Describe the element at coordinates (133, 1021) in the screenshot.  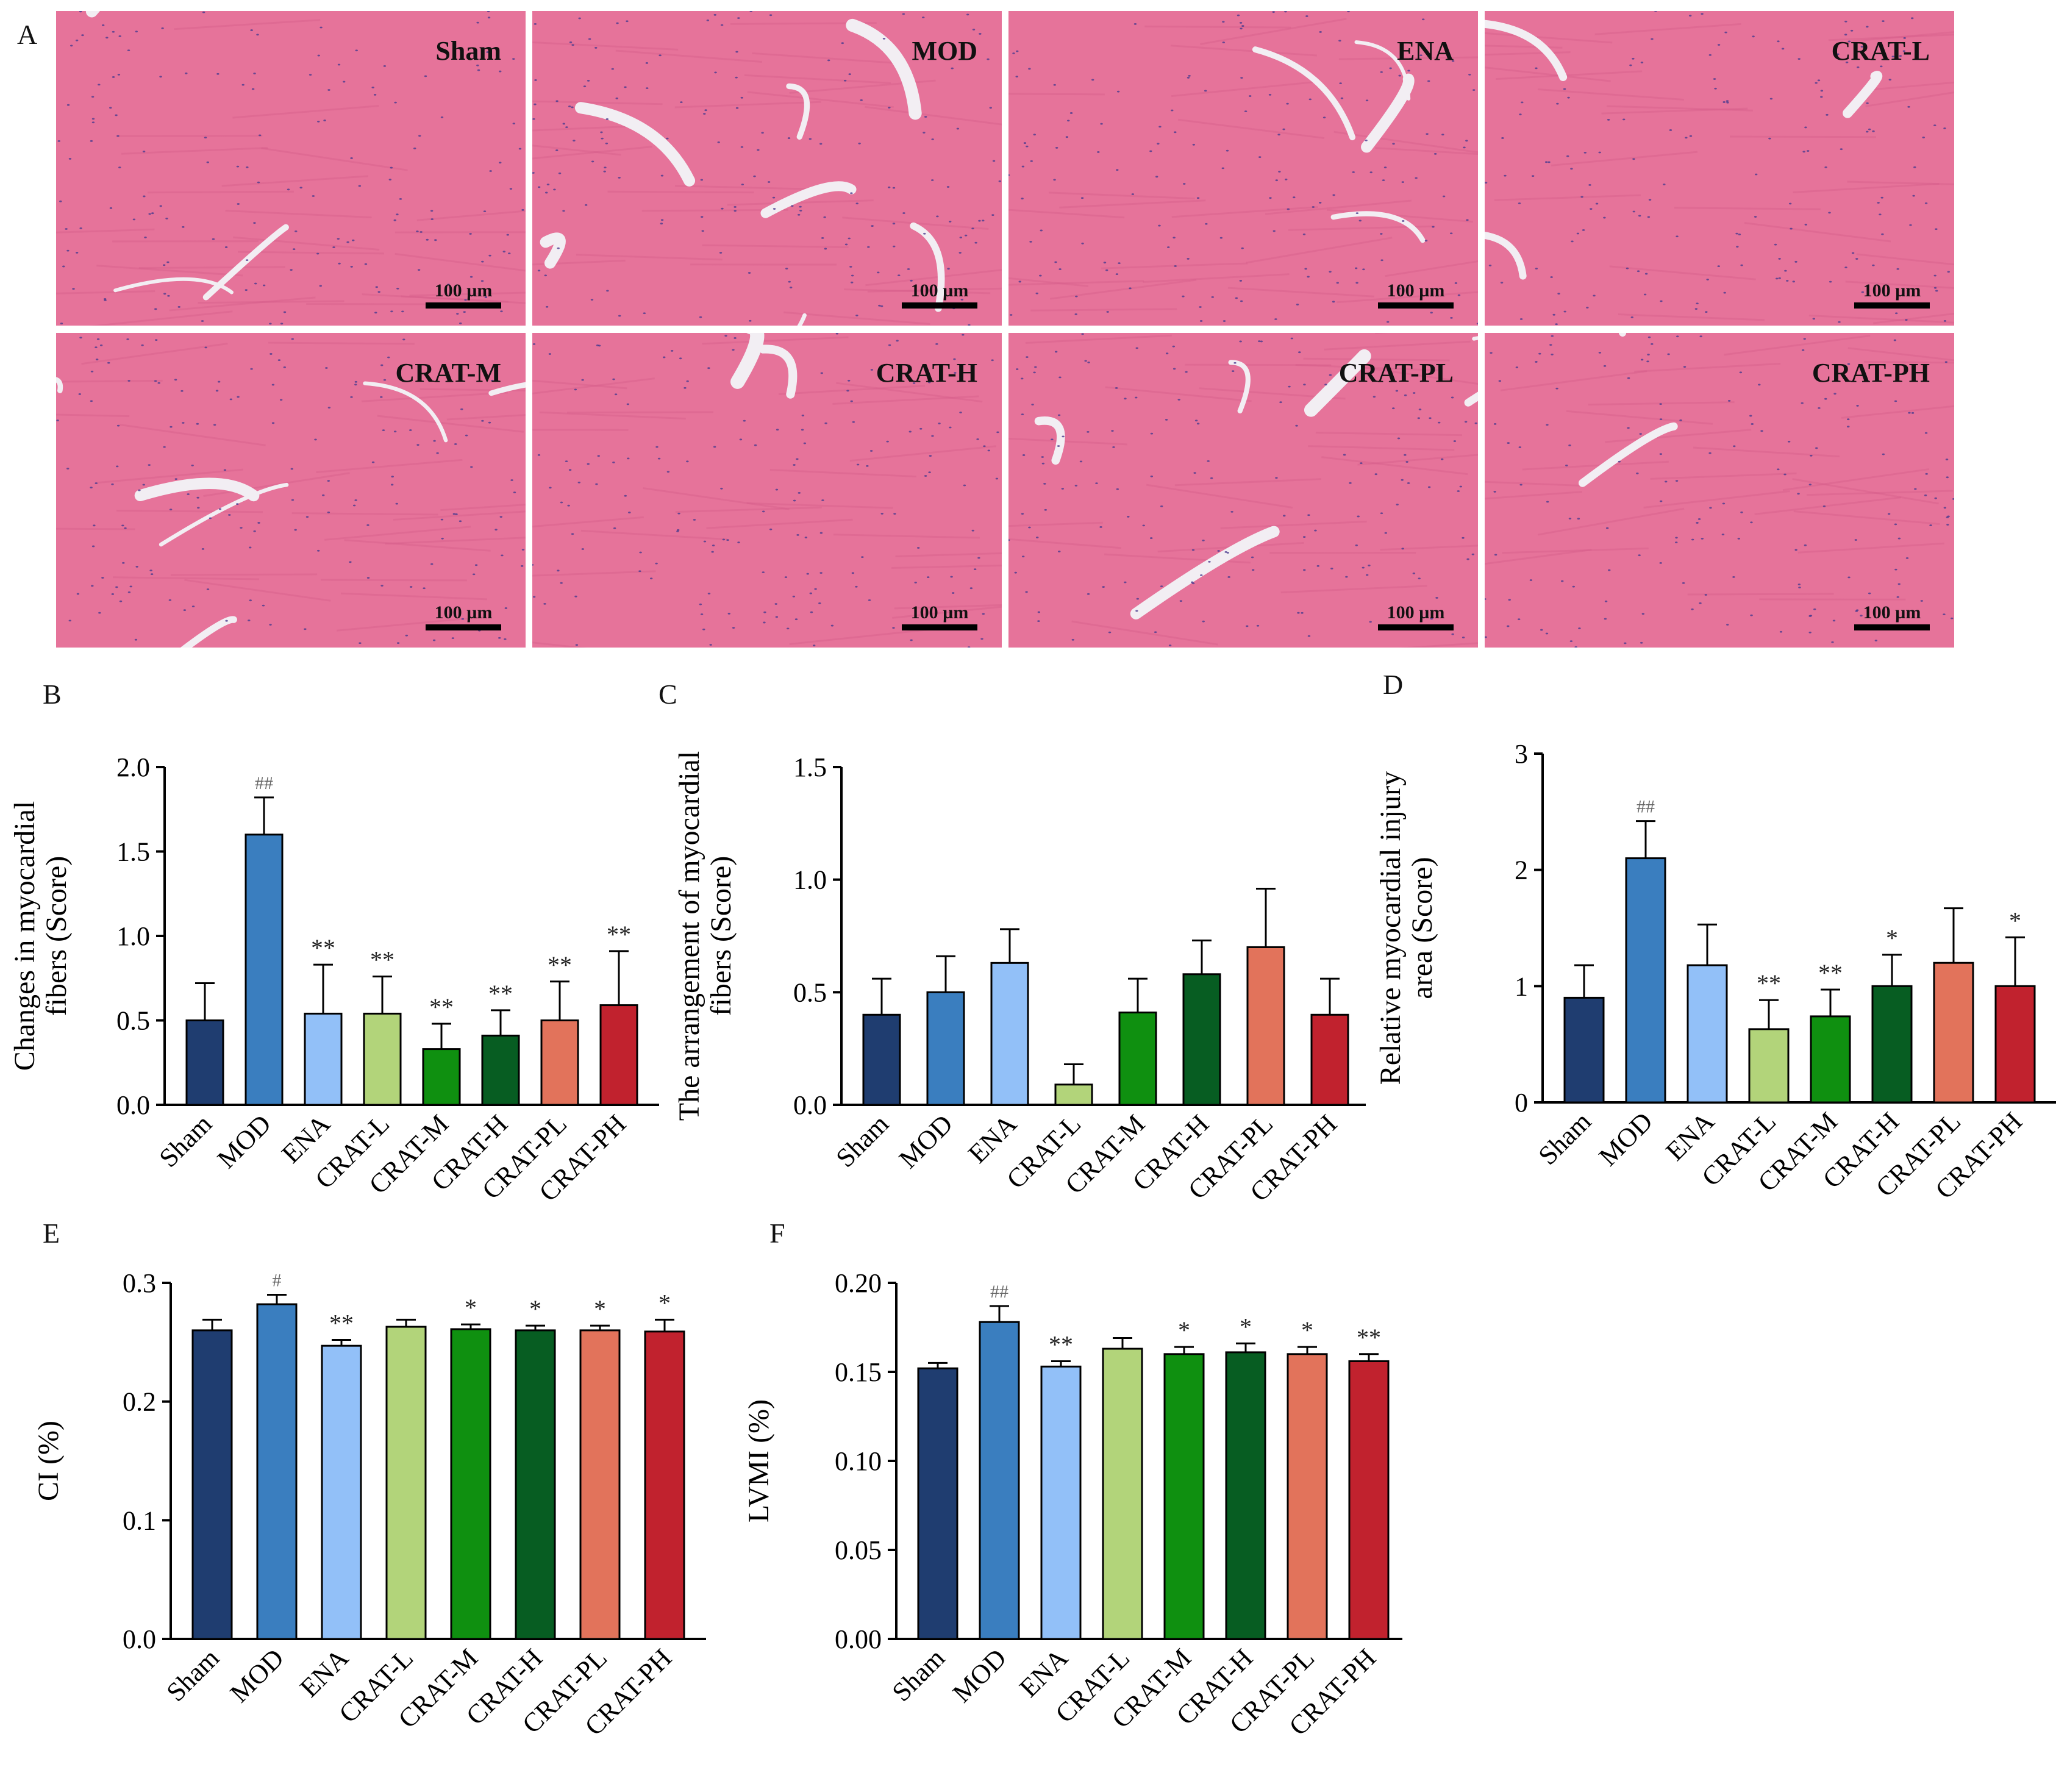
I see `y-tick-label: 0.5` at that location.